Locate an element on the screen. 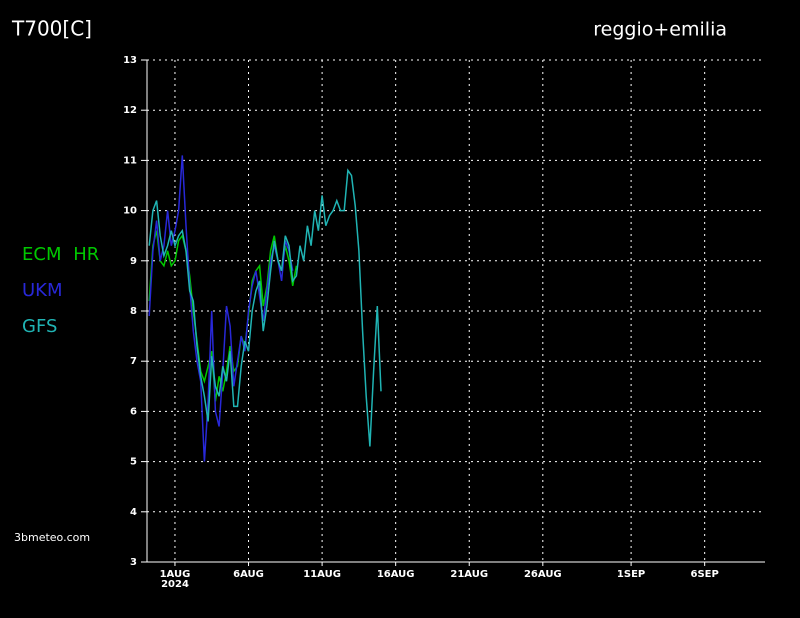  chart-subtitle: reggio+emilia is located at coordinates (660, 30).